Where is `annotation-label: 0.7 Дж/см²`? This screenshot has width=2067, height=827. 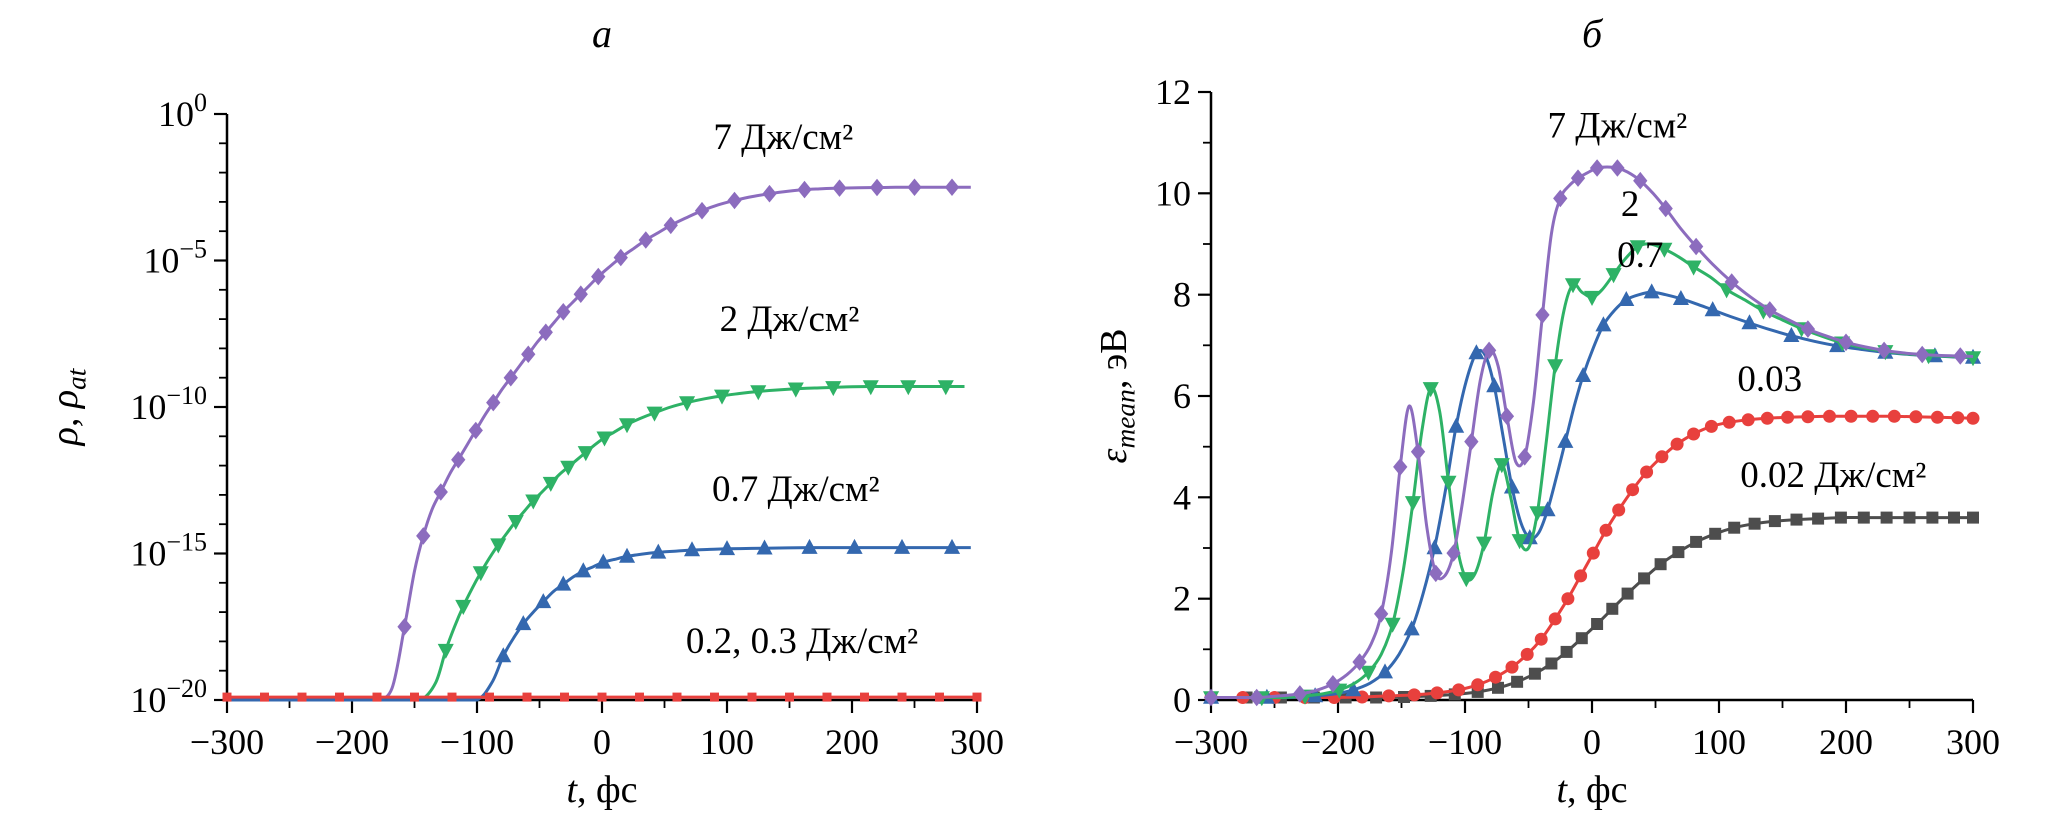 annotation-label: 0.7 Дж/см² is located at coordinates (796, 489).